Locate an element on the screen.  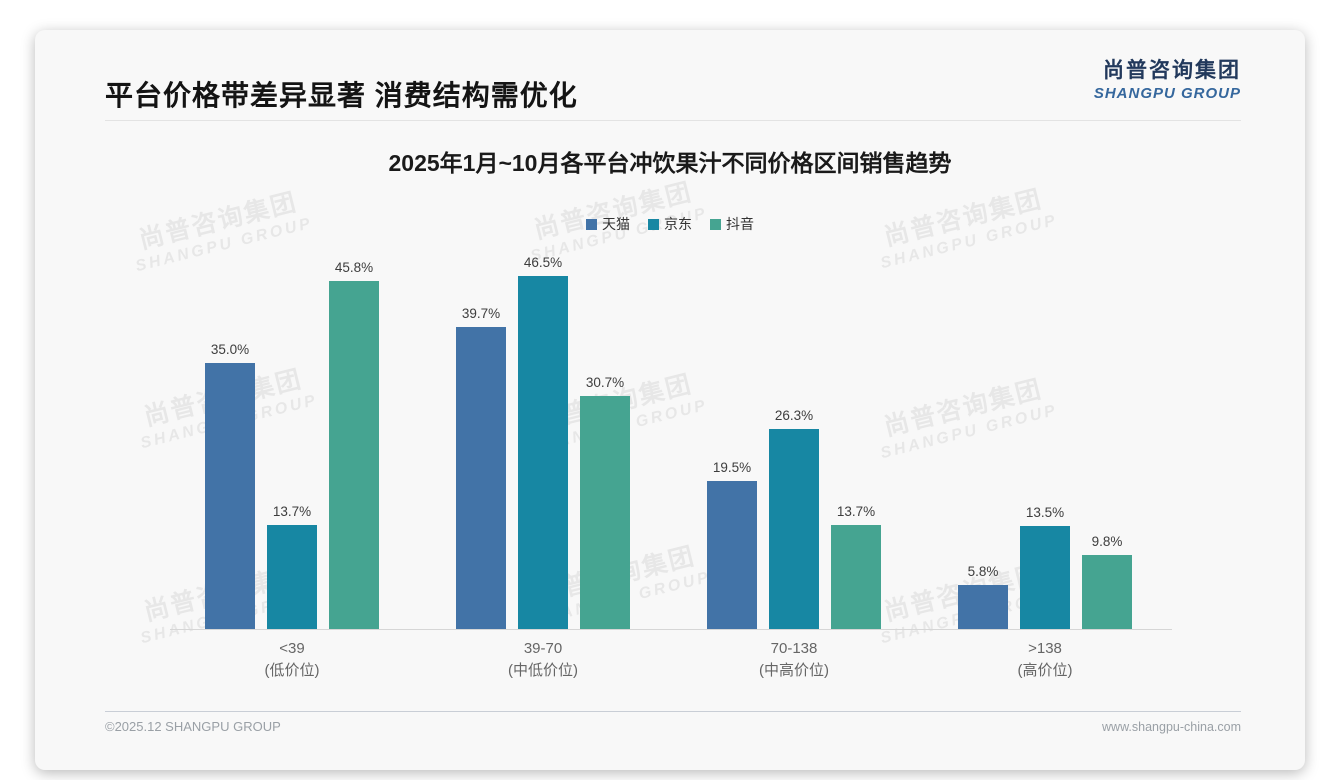
bar-抖音-70-138 is located at coordinates (856, 577).